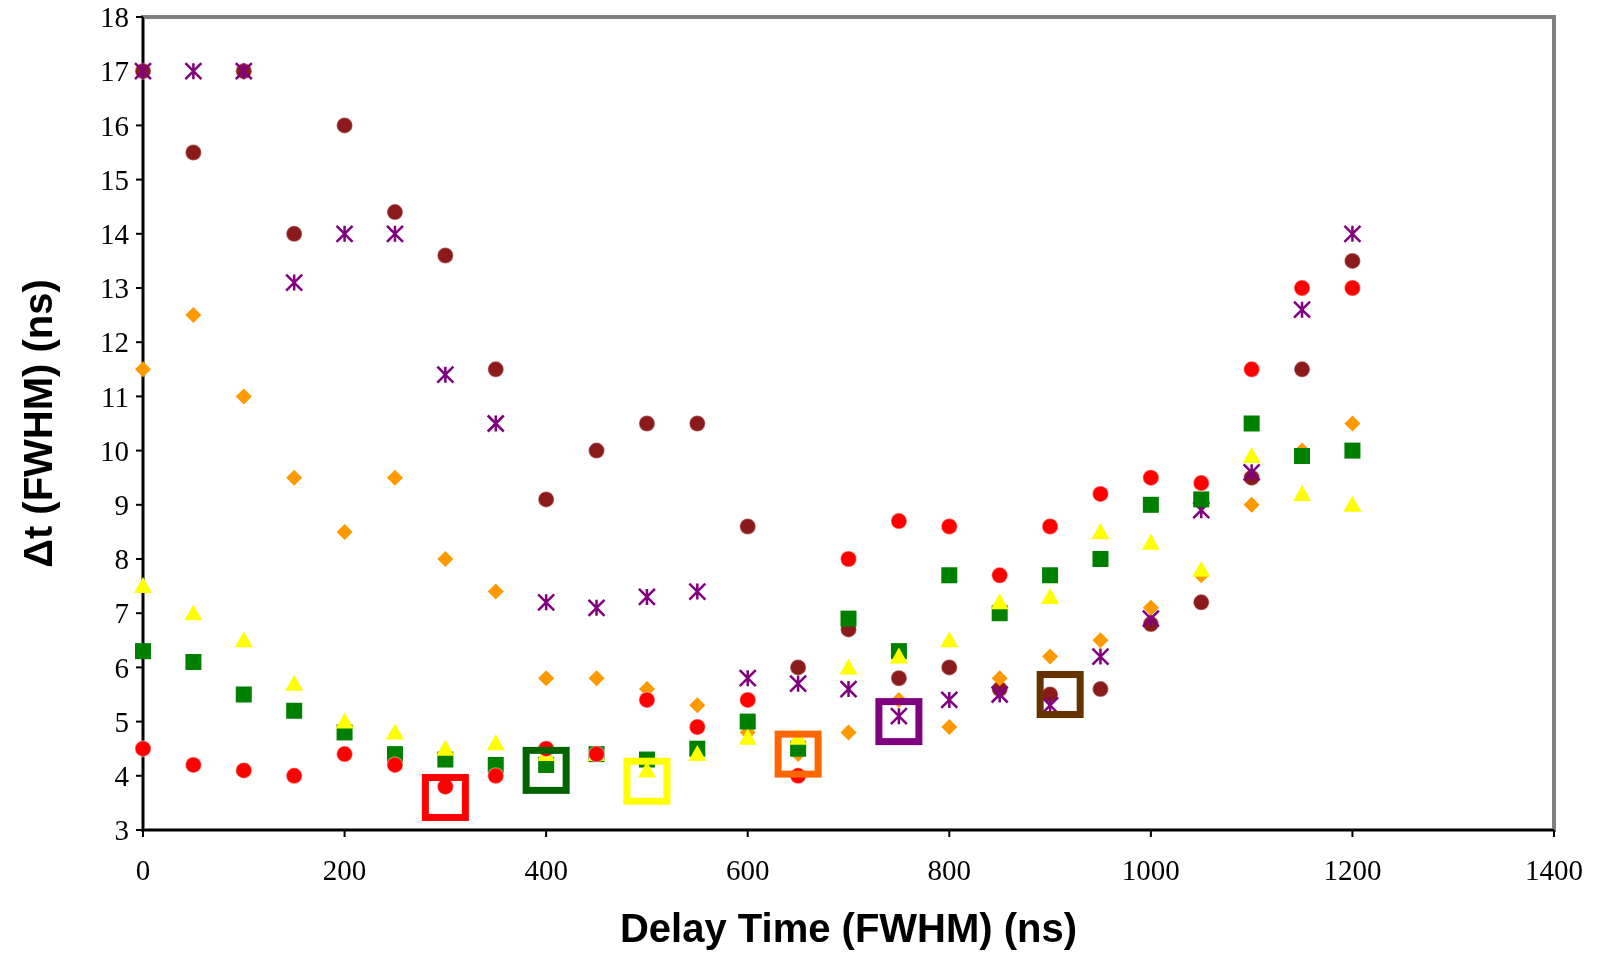 Image resolution: width=1606 pixels, height=958 pixels. I want to click on x-tick-label: 200, so click(344, 870).